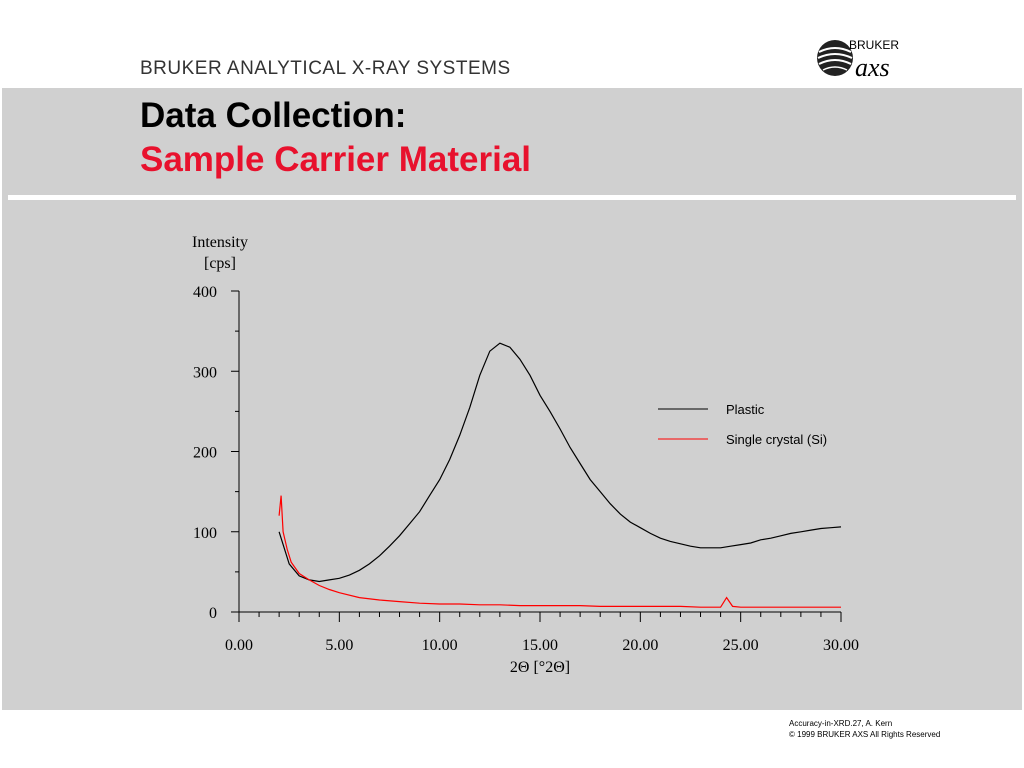 Image resolution: width=1024 pixels, height=768 pixels. What do you see at coordinates (835, 58) in the screenshot?
I see `logo-globe-icon` at bounding box center [835, 58].